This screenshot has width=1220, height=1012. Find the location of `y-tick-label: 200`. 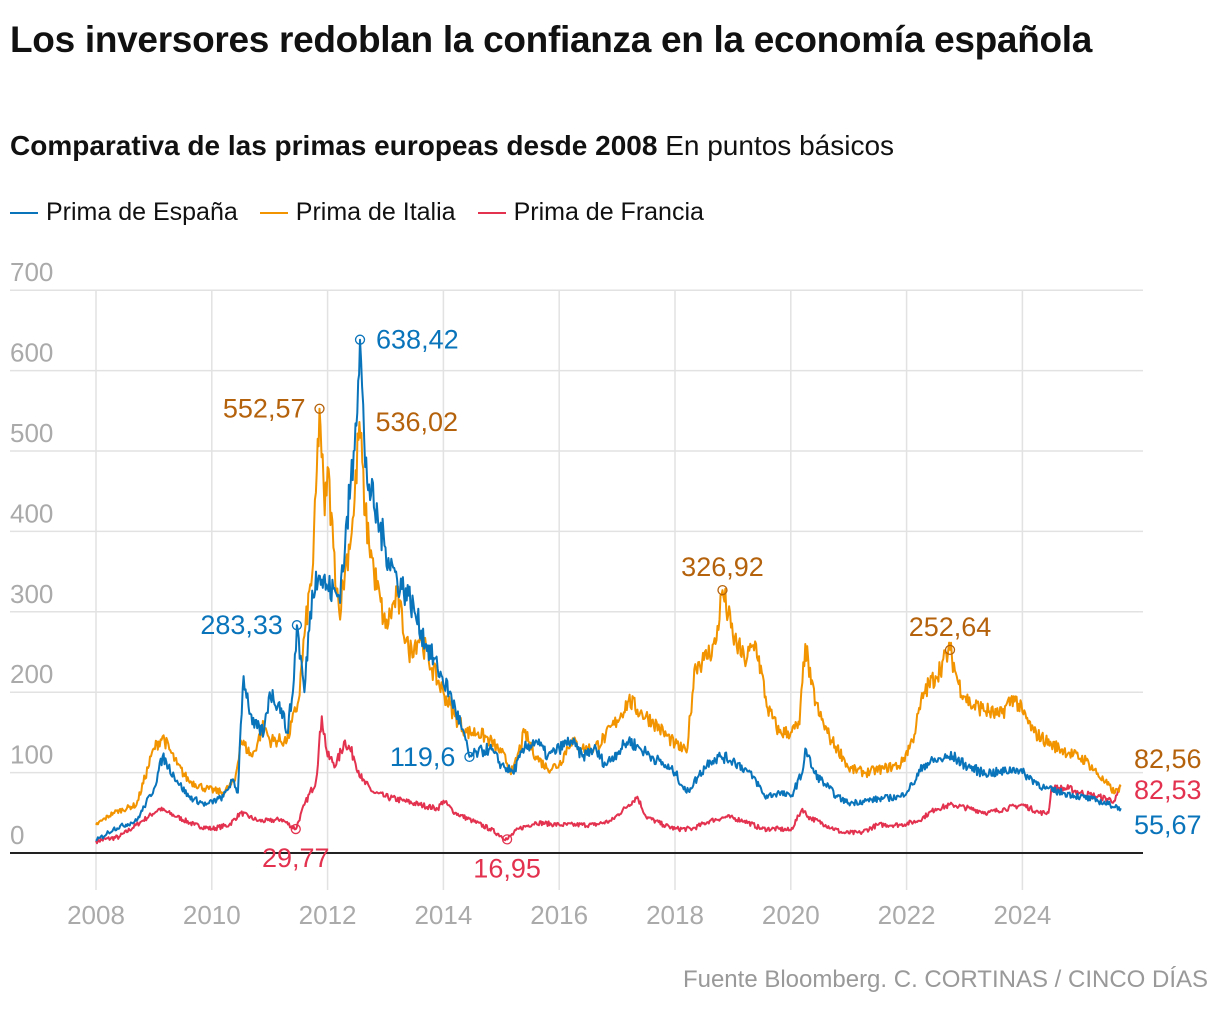

y-tick-label: 200 is located at coordinates (31, 674).